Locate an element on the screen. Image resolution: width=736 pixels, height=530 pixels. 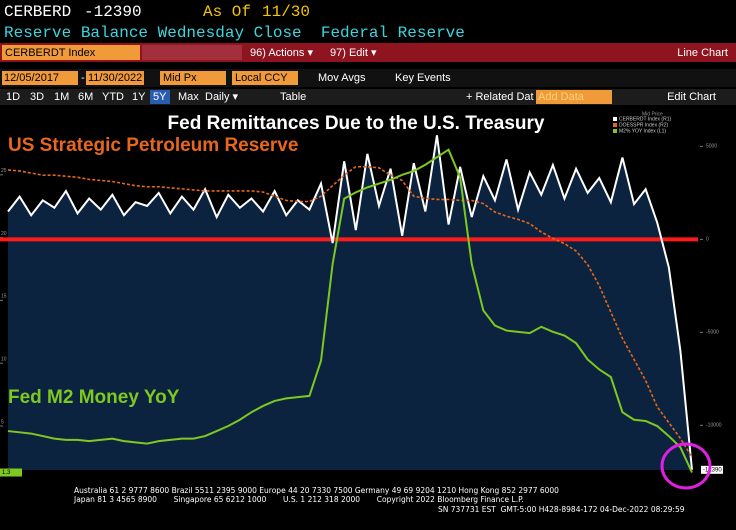
y2-tick-label: 0 is located at coordinates (707, 240).